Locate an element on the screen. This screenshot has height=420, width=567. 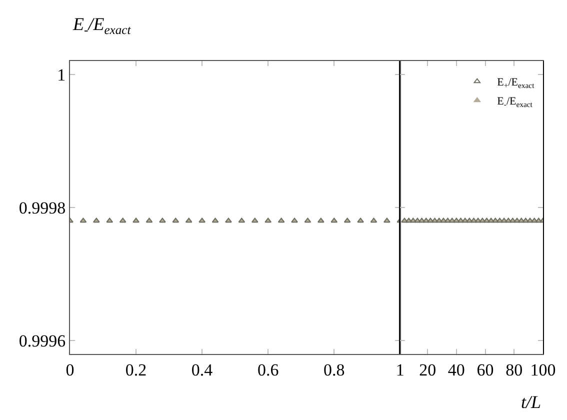
x-tick-label: 0.6 is located at coordinates (268, 370).